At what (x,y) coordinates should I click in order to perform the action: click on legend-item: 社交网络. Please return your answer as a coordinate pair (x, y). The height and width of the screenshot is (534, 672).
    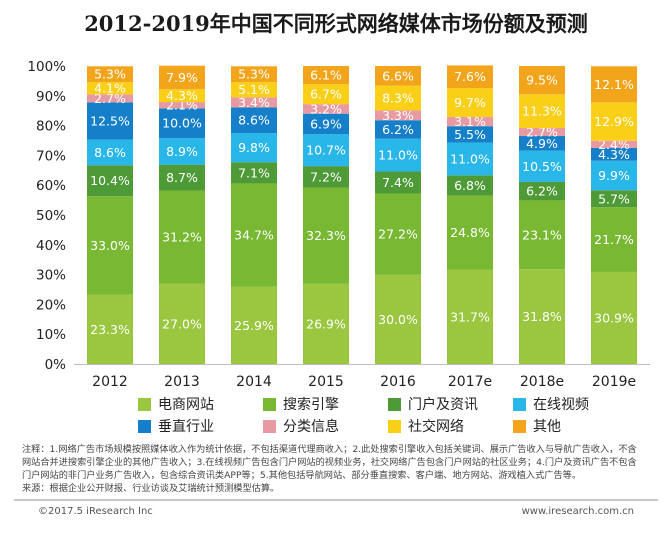
    Looking at the image, I should click on (426, 426).